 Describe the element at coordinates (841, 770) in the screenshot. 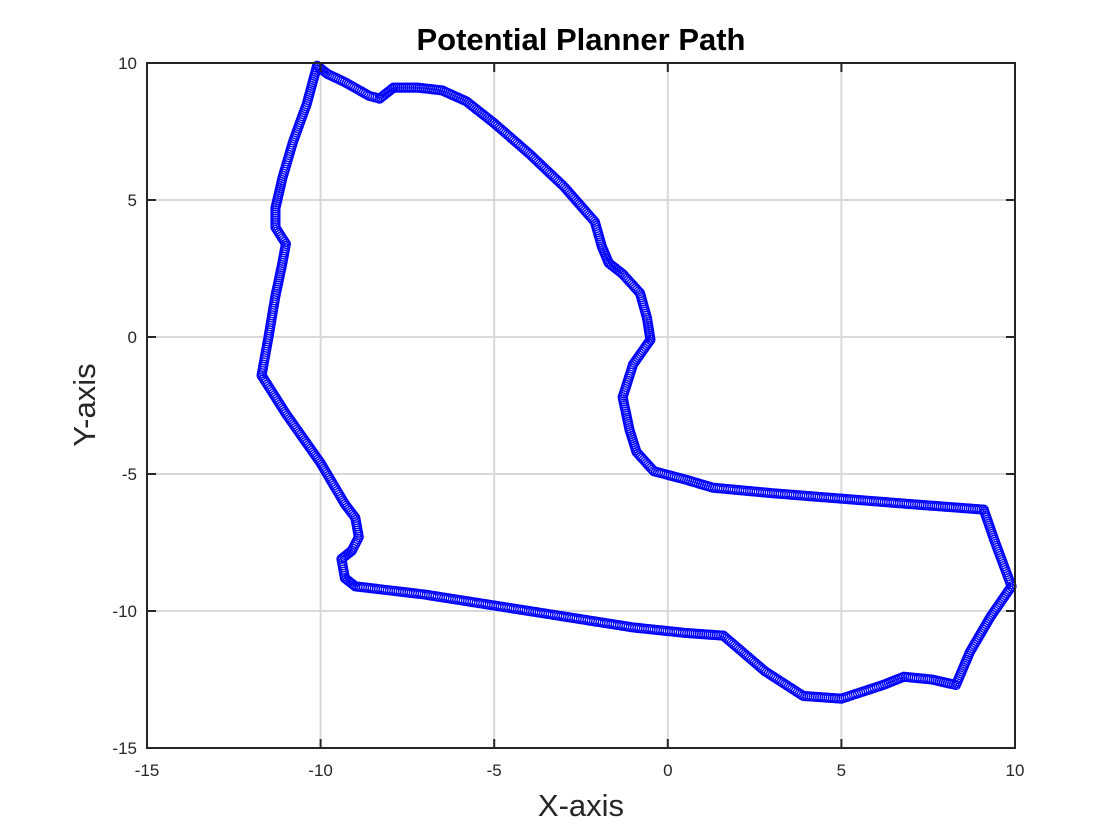

I see `x-tick-label: 5` at that location.